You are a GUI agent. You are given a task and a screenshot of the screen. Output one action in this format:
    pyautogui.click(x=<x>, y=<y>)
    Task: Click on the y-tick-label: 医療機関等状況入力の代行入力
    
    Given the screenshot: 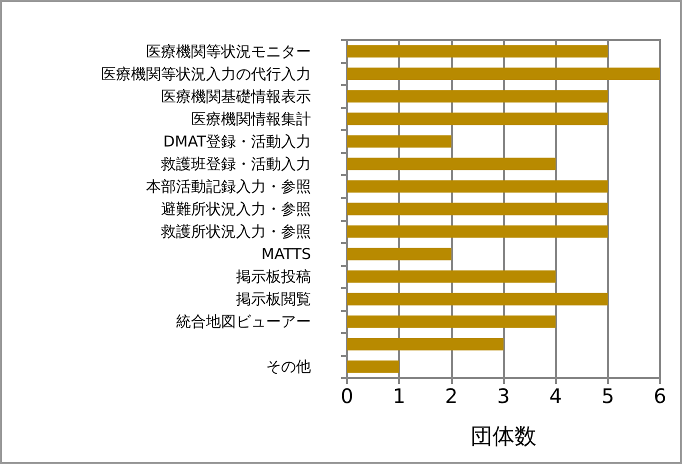 What is the action you would take?
    pyautogui.click(x=206, y=73)
    